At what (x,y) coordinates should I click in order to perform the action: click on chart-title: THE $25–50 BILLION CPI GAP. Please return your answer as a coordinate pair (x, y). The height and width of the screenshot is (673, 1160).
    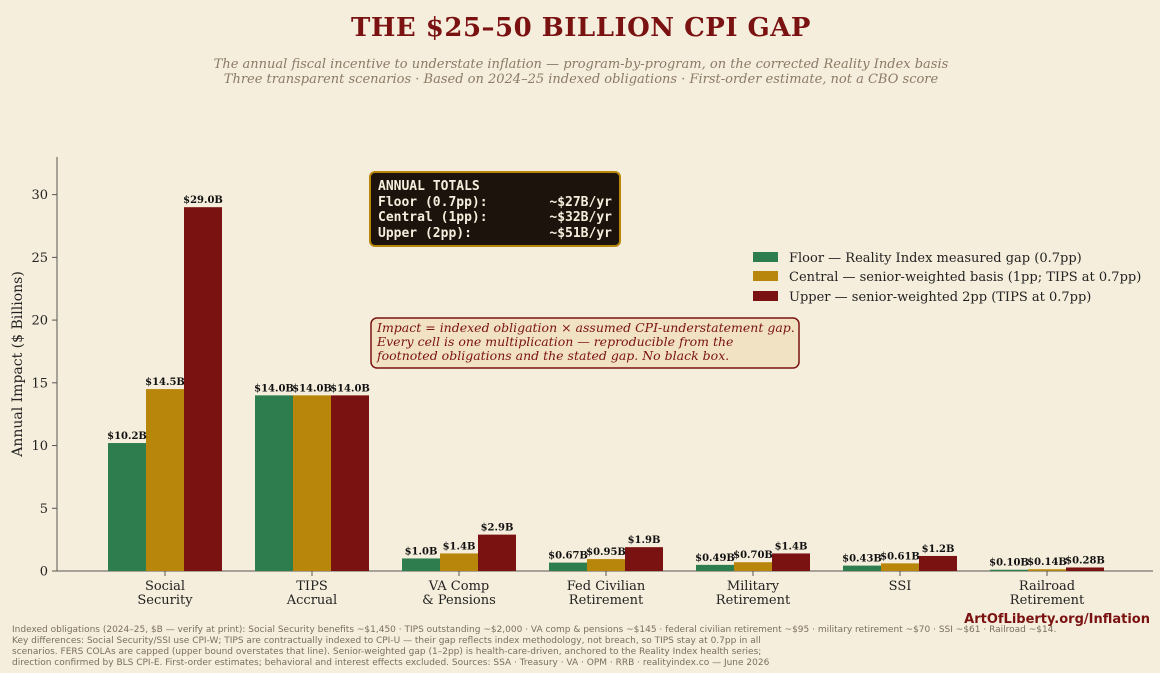
    Looking at the image, I should click on (581, 28).